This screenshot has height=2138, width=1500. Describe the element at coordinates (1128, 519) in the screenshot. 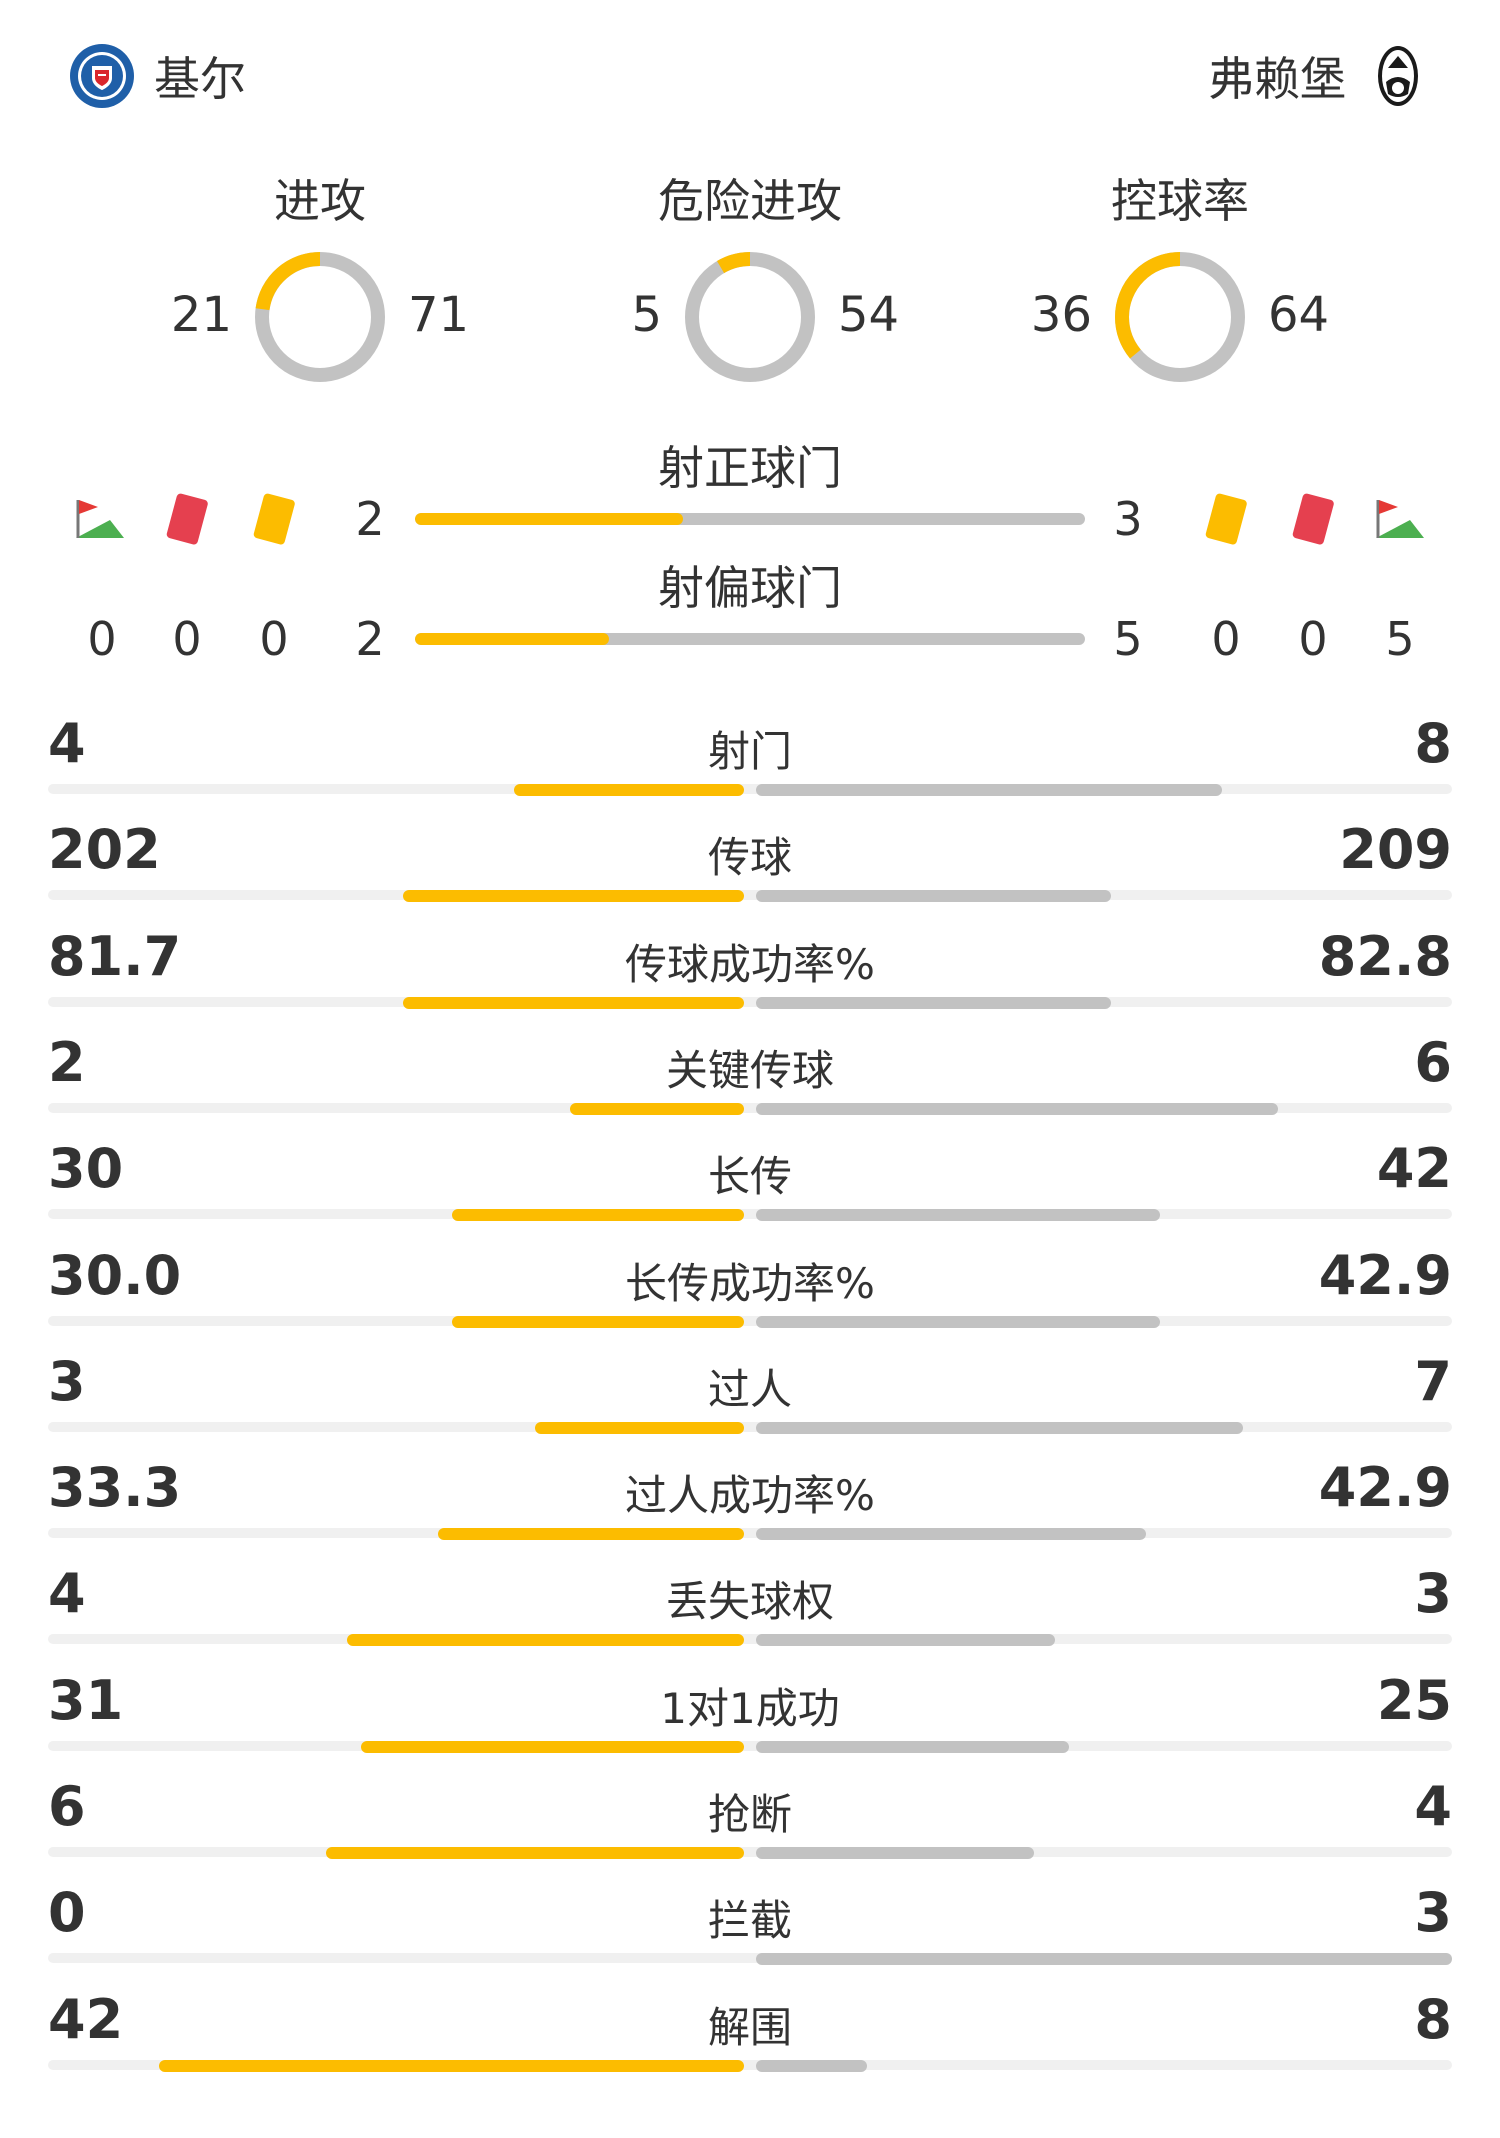

I see `away-shots-on-target: 3` at that location.